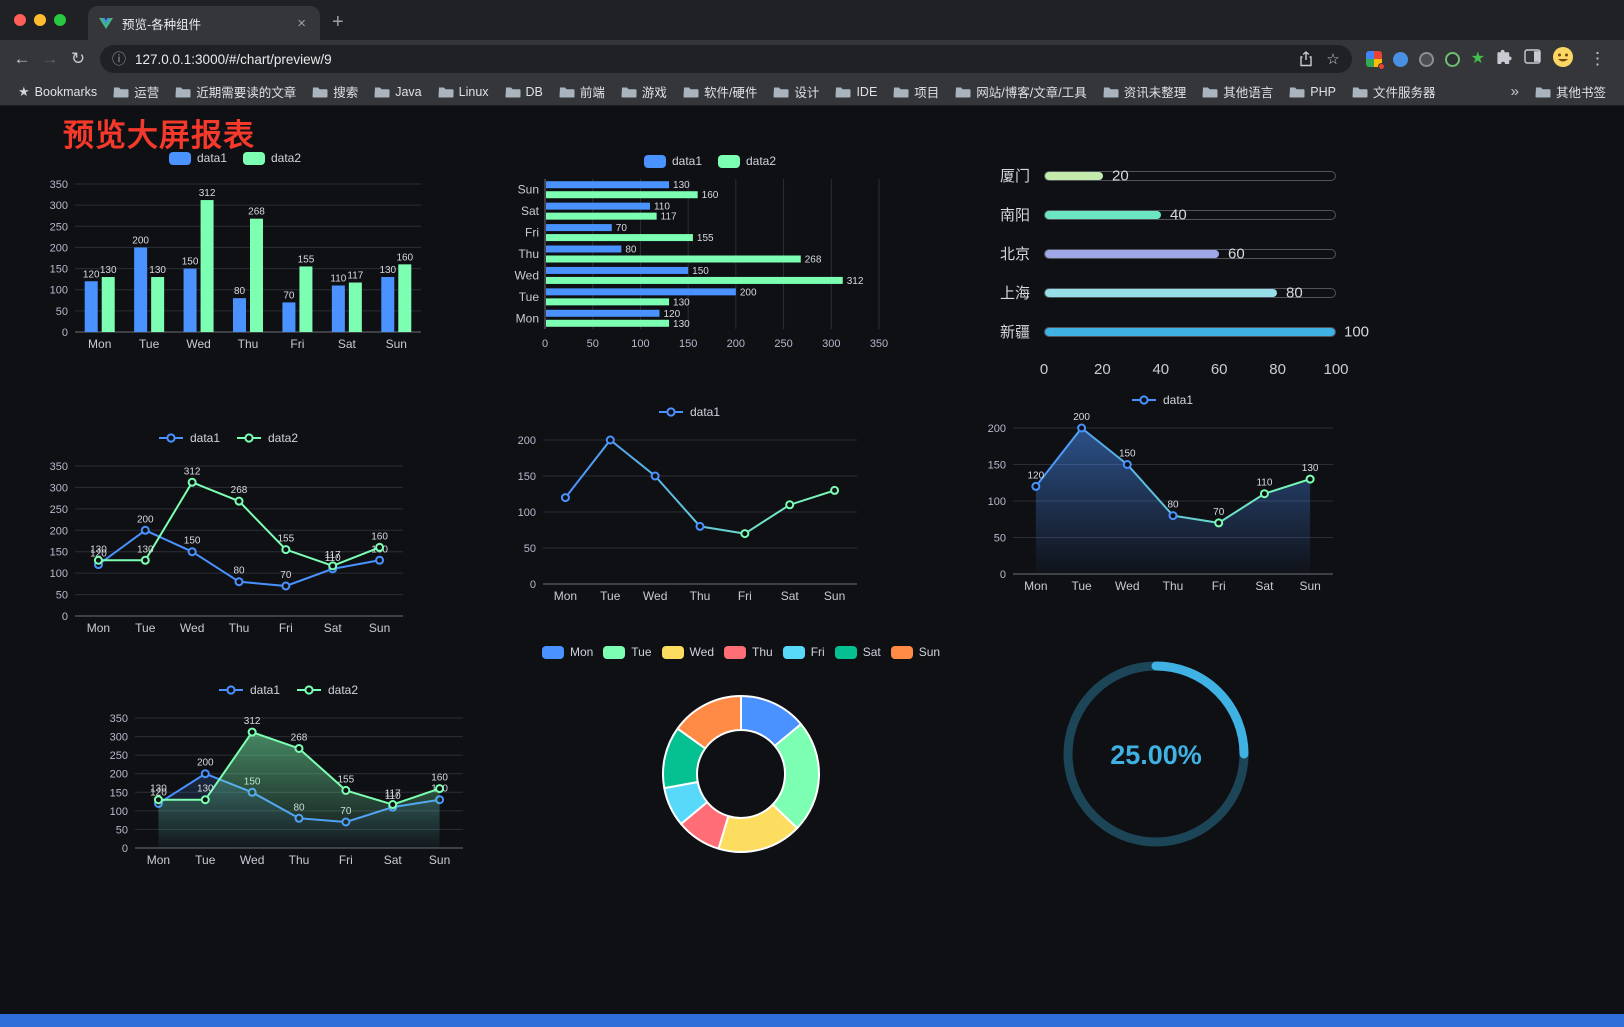 This screenshot has width=1624, height=1027. I want to click on svg-text: 110, so click(393, 796).